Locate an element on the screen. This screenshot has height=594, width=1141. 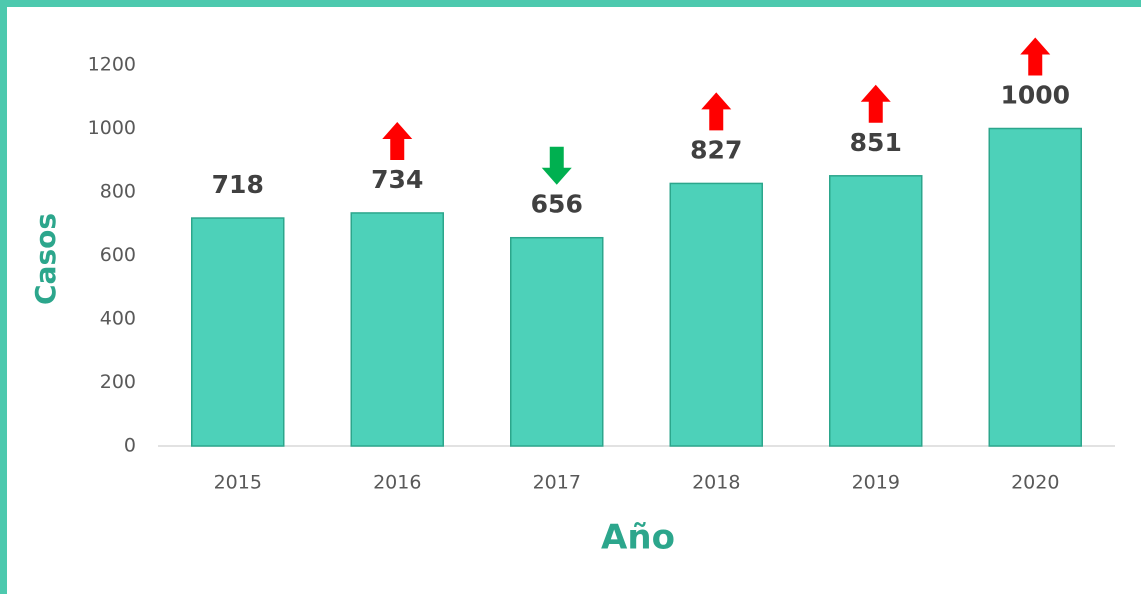
y-tick-label: 800 is located at coordinates (118, 192).